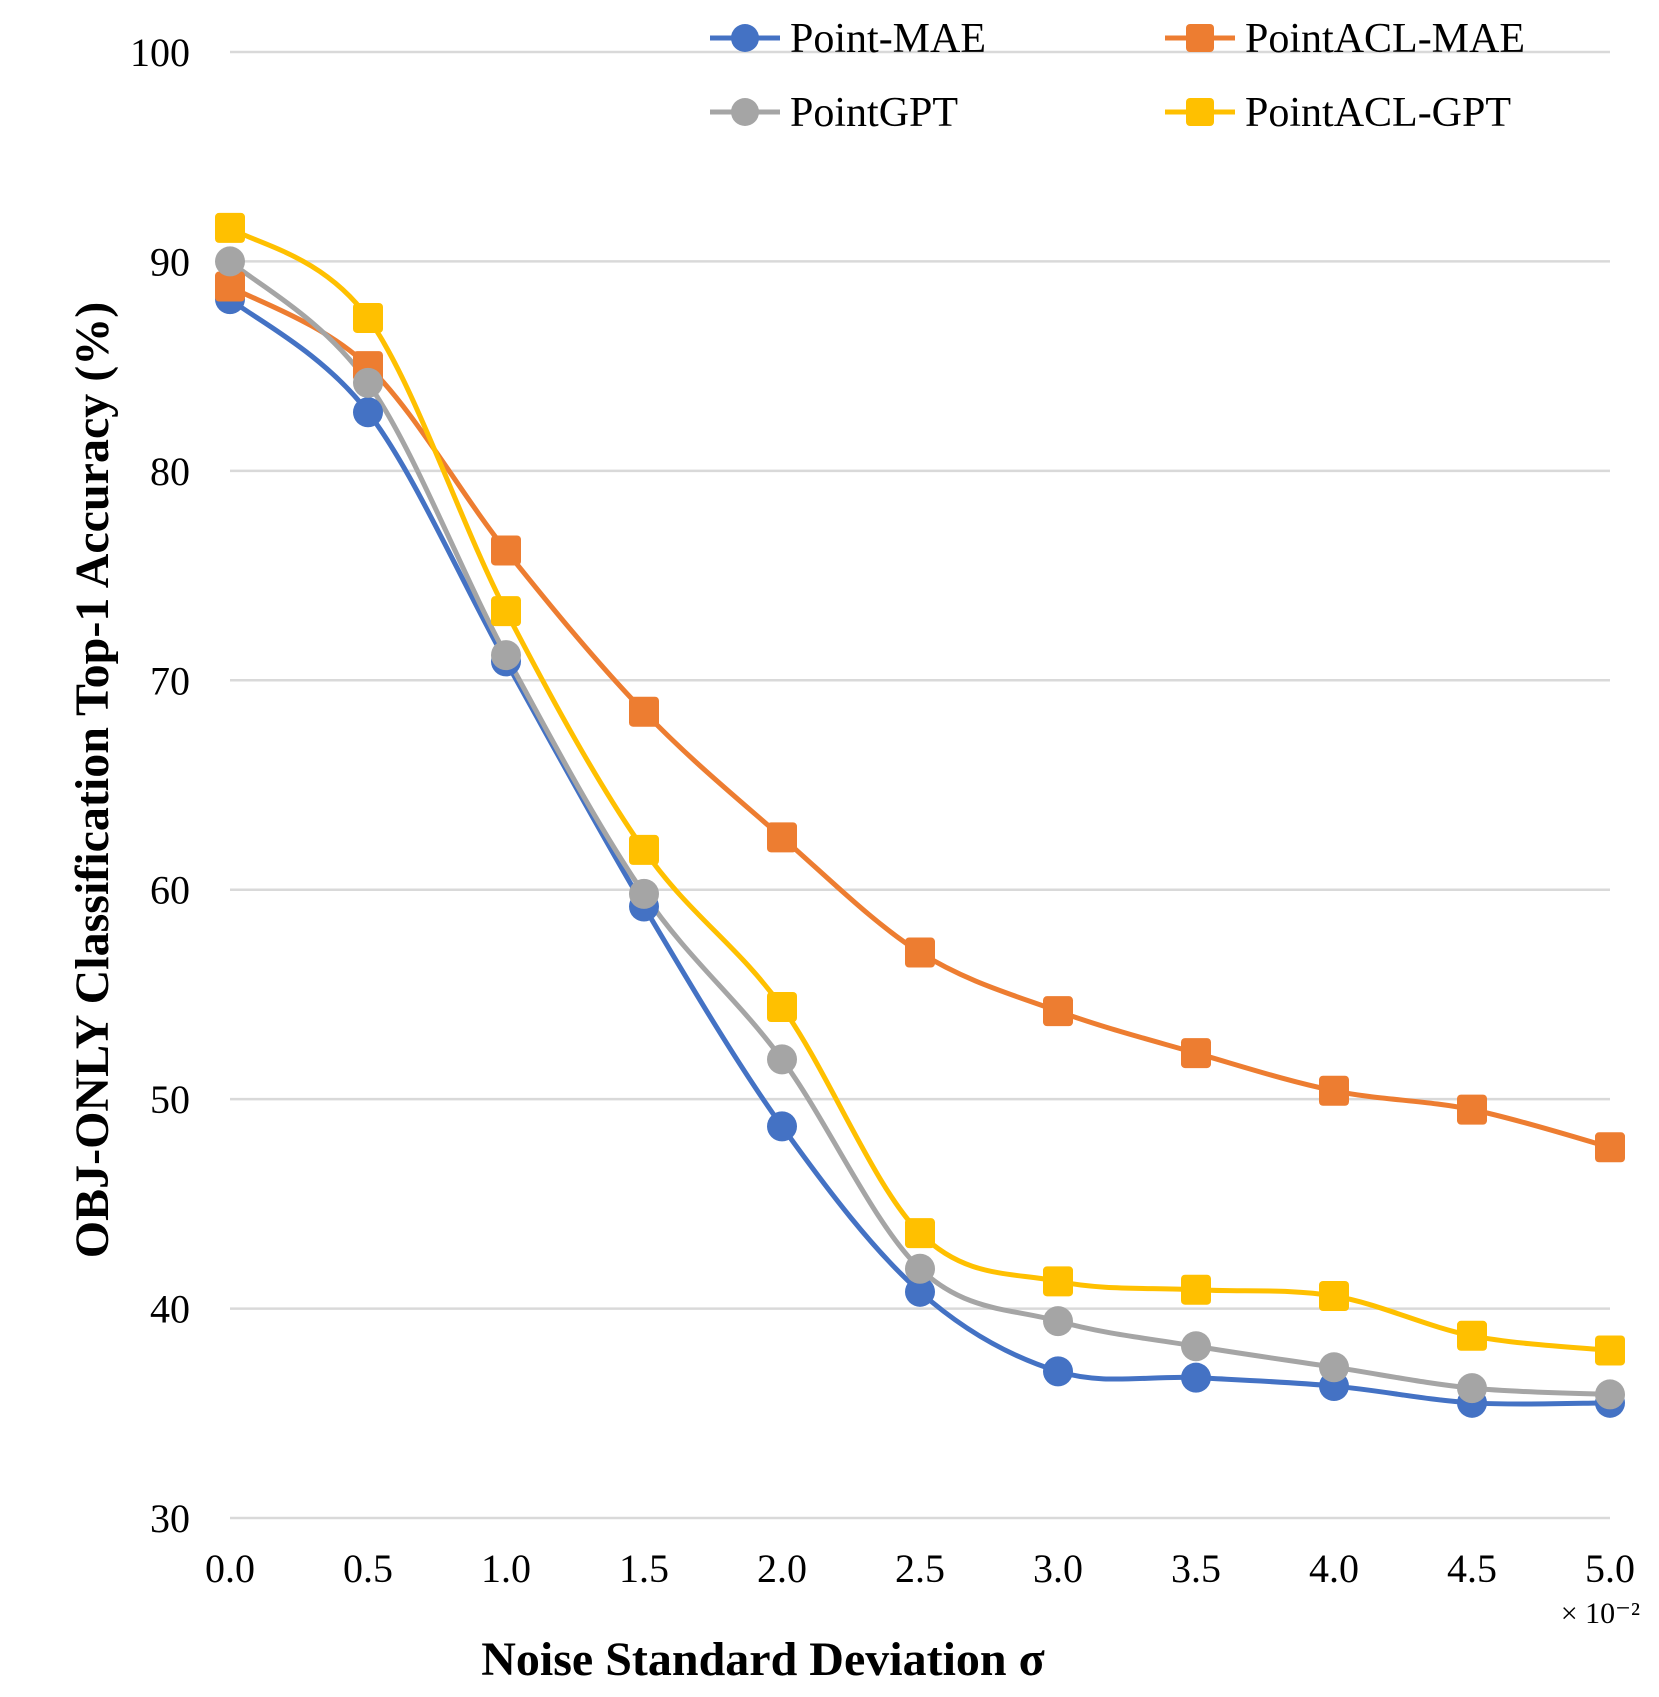 The image size is (1659, 1697). What do you see at coordinates (874, 113) in the screenshot?
I see `legend-label: PointGPT` at bounding box center [874, 113].